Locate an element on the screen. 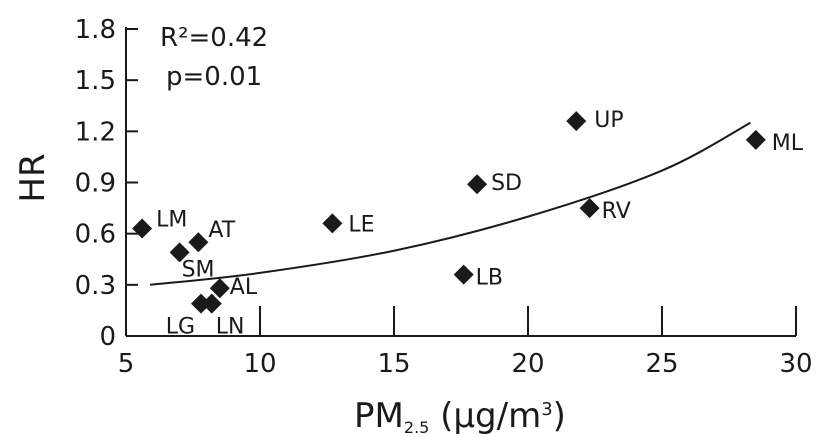  y-tick-label: 0.9 is located at coordinates (95, 184).